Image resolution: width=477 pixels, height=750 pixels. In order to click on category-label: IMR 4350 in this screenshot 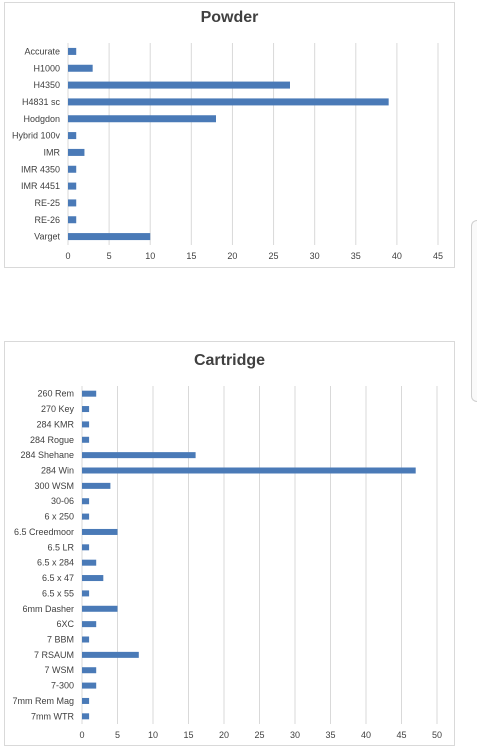, I will do `click(40, 169)`.